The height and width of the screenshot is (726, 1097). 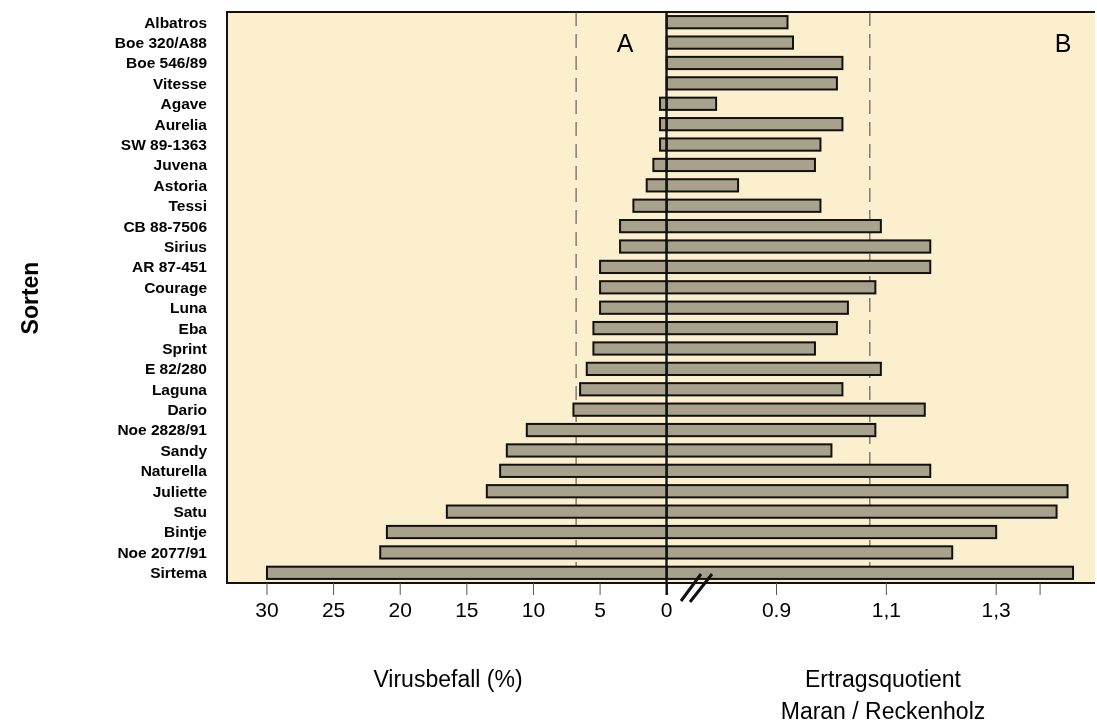 What do you see at coordinates (184, 450) in the screenshot?
I see `y-tick-label: Sandy` at bounding box center [184, 450].